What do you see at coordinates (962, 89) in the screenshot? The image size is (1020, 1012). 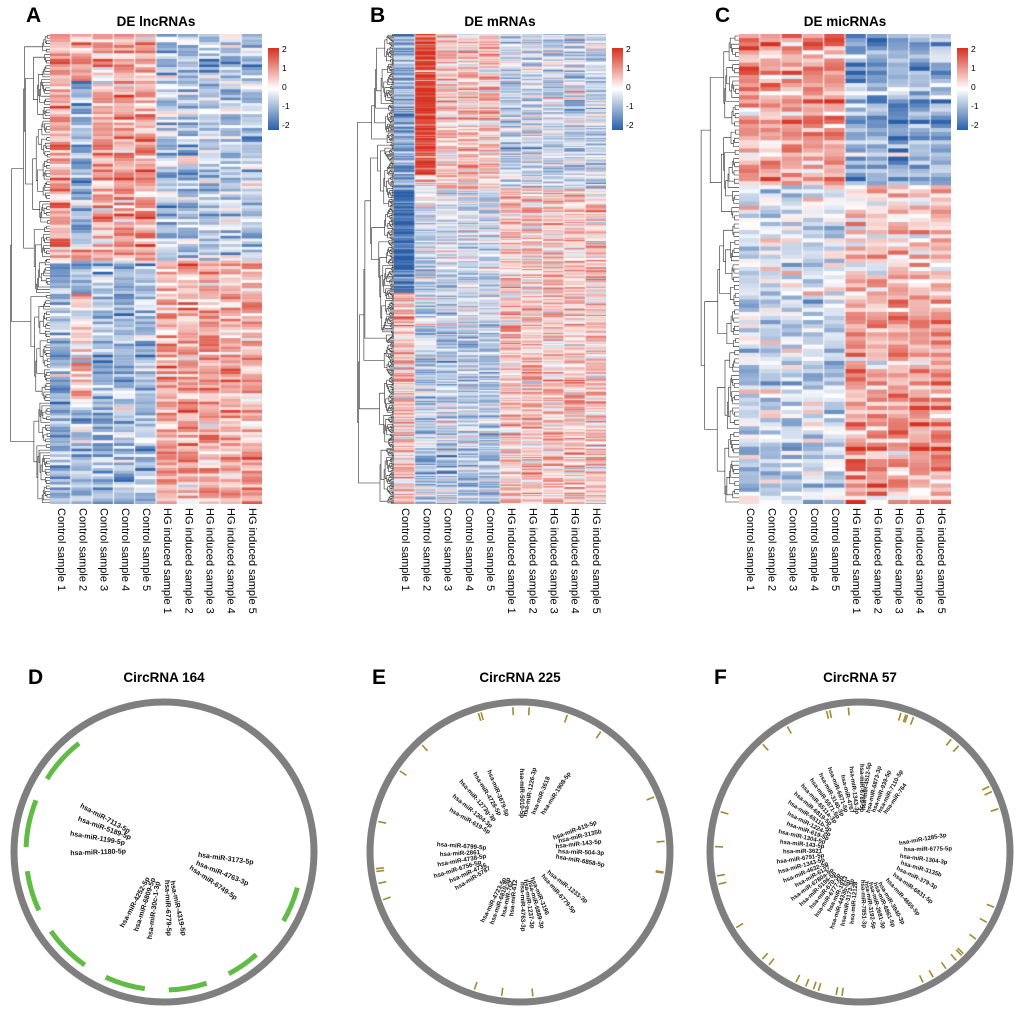 I see `colorbar-gradient-c` at bounding box center [962, 89].